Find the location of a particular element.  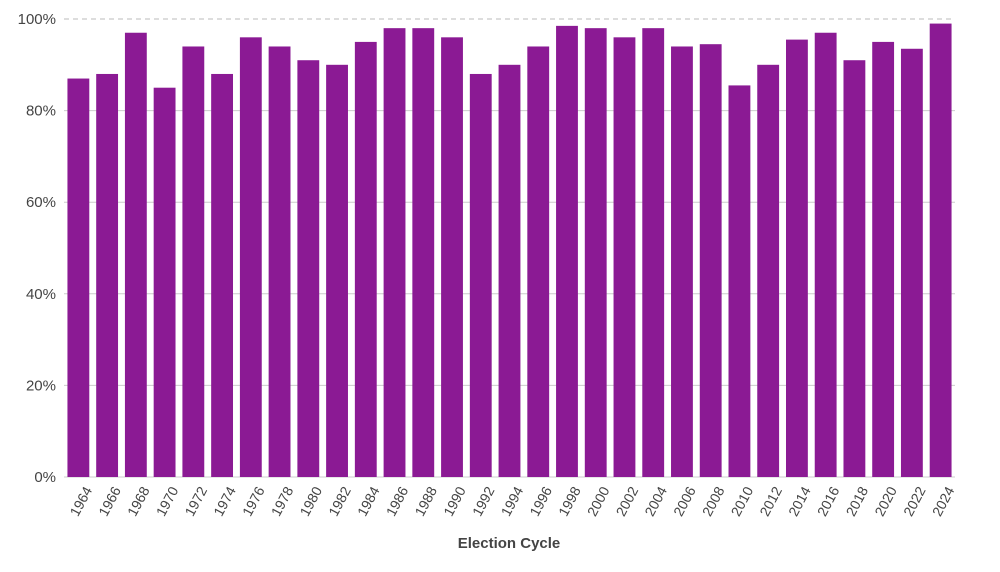

x-tick-label: 1992 is located at coordinates (483, 501).